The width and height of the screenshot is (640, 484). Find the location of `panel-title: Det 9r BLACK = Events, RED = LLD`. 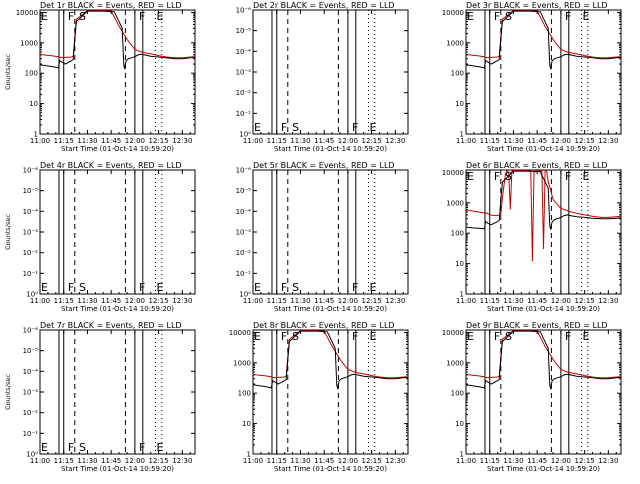

panel-title: Det 9r BLACK = Events, RED = LLD is located at coordinates (537, 325).